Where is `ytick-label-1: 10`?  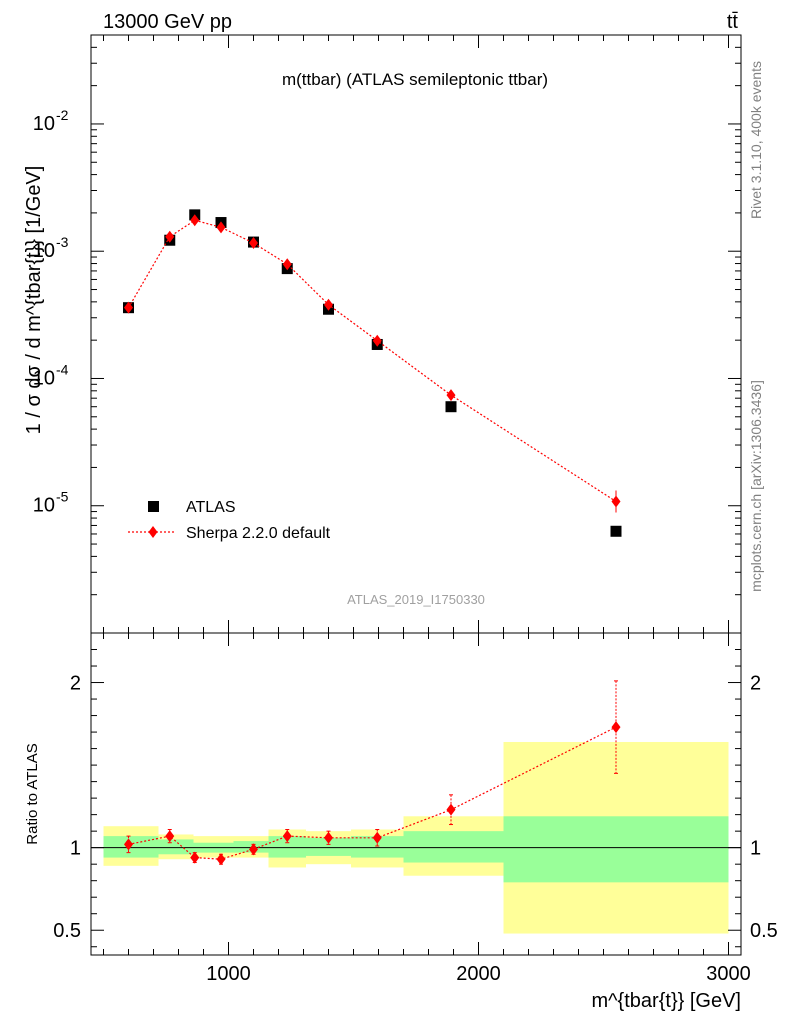
ytick-label-1: 10 is located at coordinates (44, 378).